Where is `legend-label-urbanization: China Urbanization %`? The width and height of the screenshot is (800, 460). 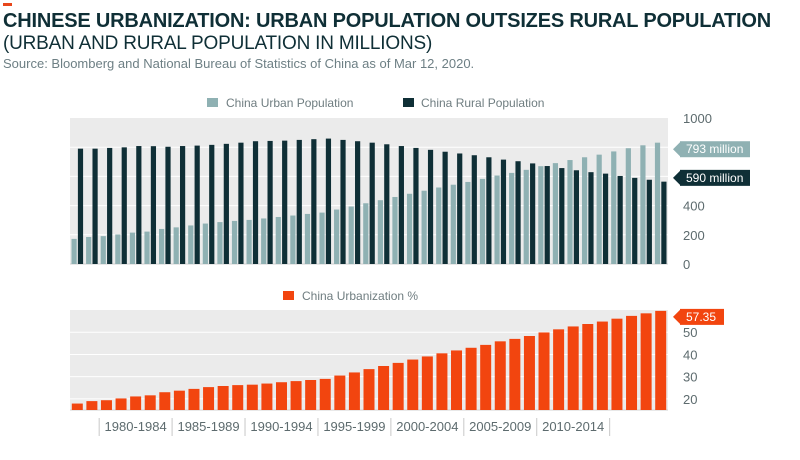
legend-label-urbanization: China Urbanization % is located at coordinates (360, 296).